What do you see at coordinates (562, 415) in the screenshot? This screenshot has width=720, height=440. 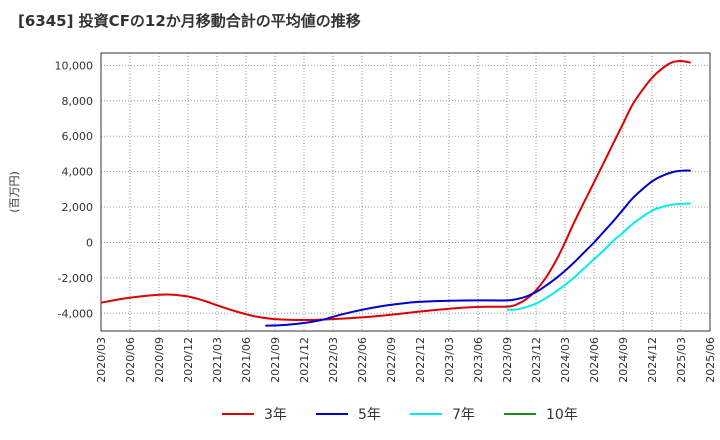 I see `legend-label: 10年` at bounding box center [562, 415].